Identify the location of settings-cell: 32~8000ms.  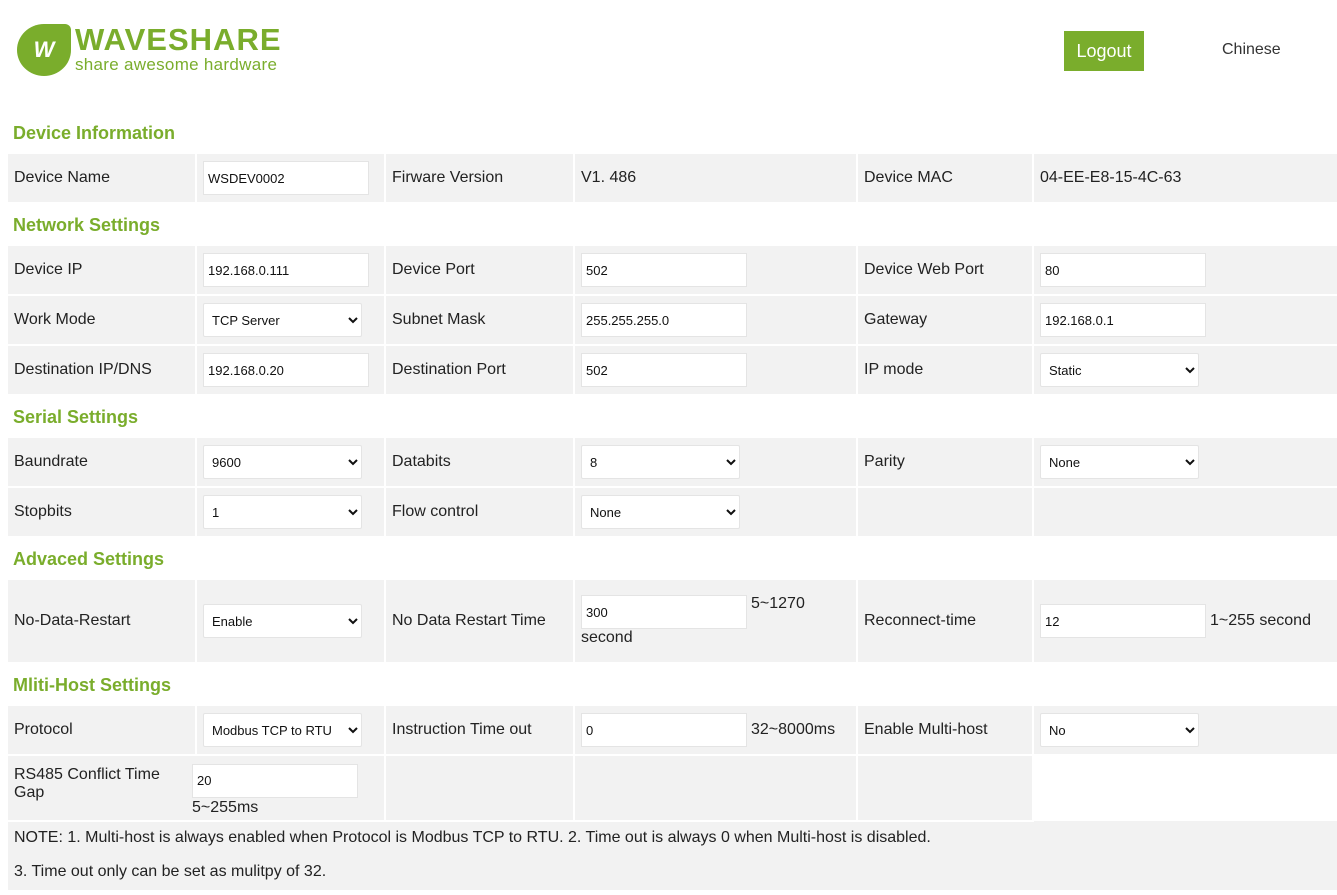
(715, 730).